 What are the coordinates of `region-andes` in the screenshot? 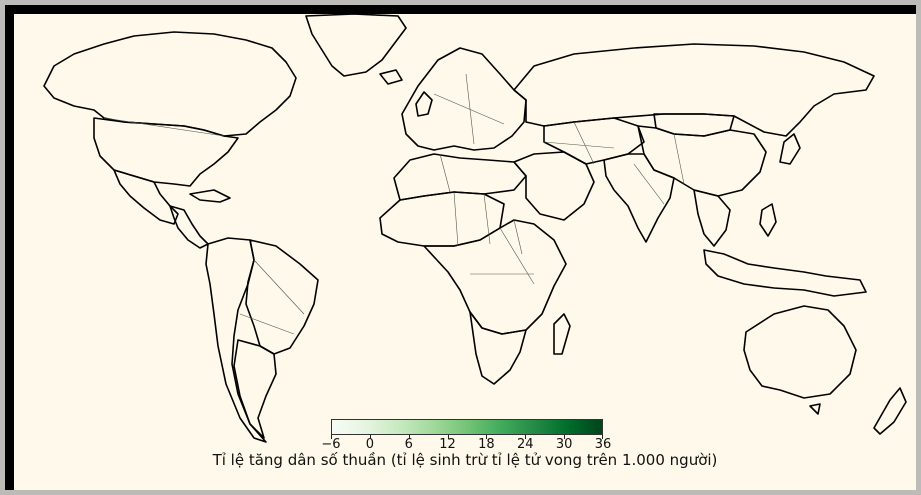 It's located at (236, 340).